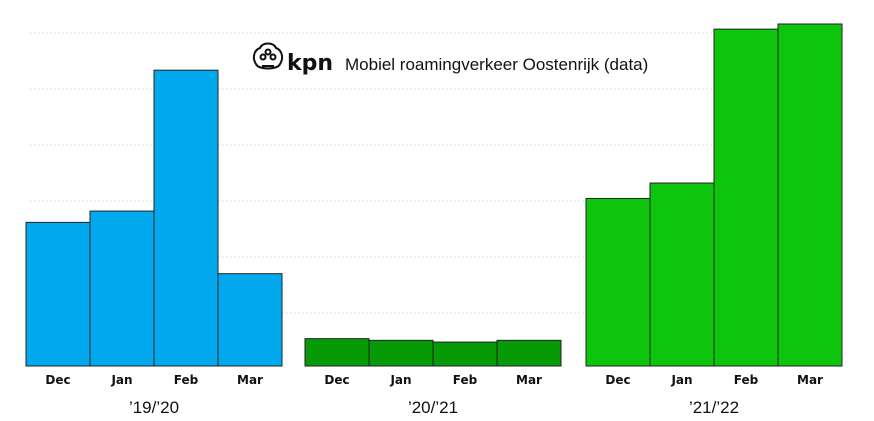 The width and height of the screenshot is (874, 421). I want to click on tick-label-2-0: Dec, so click(617, 380).